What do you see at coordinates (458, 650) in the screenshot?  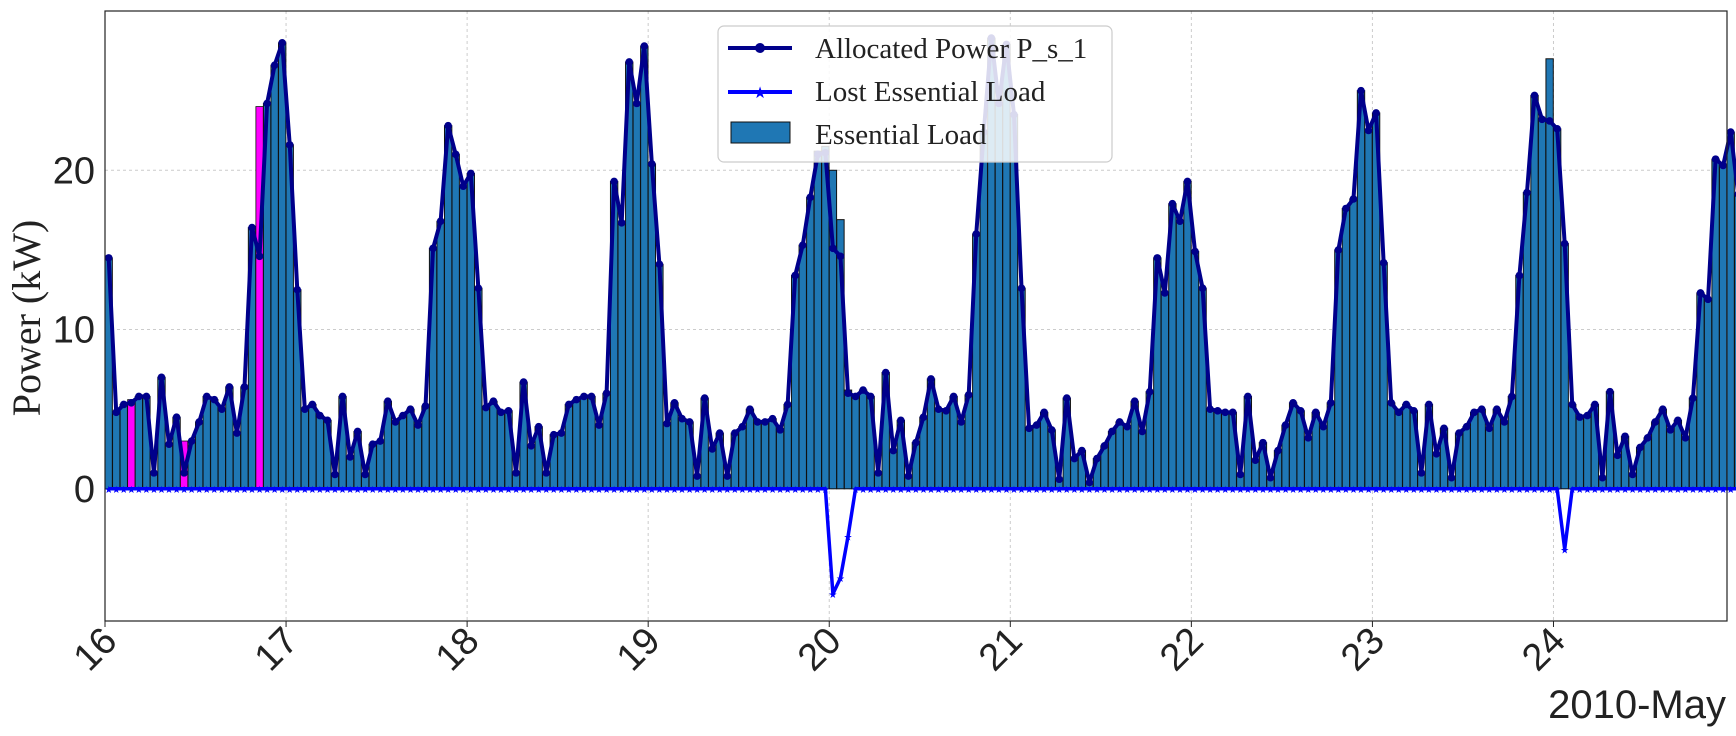 I see `x-tick-label: 18` at bounding box center [458, 650].